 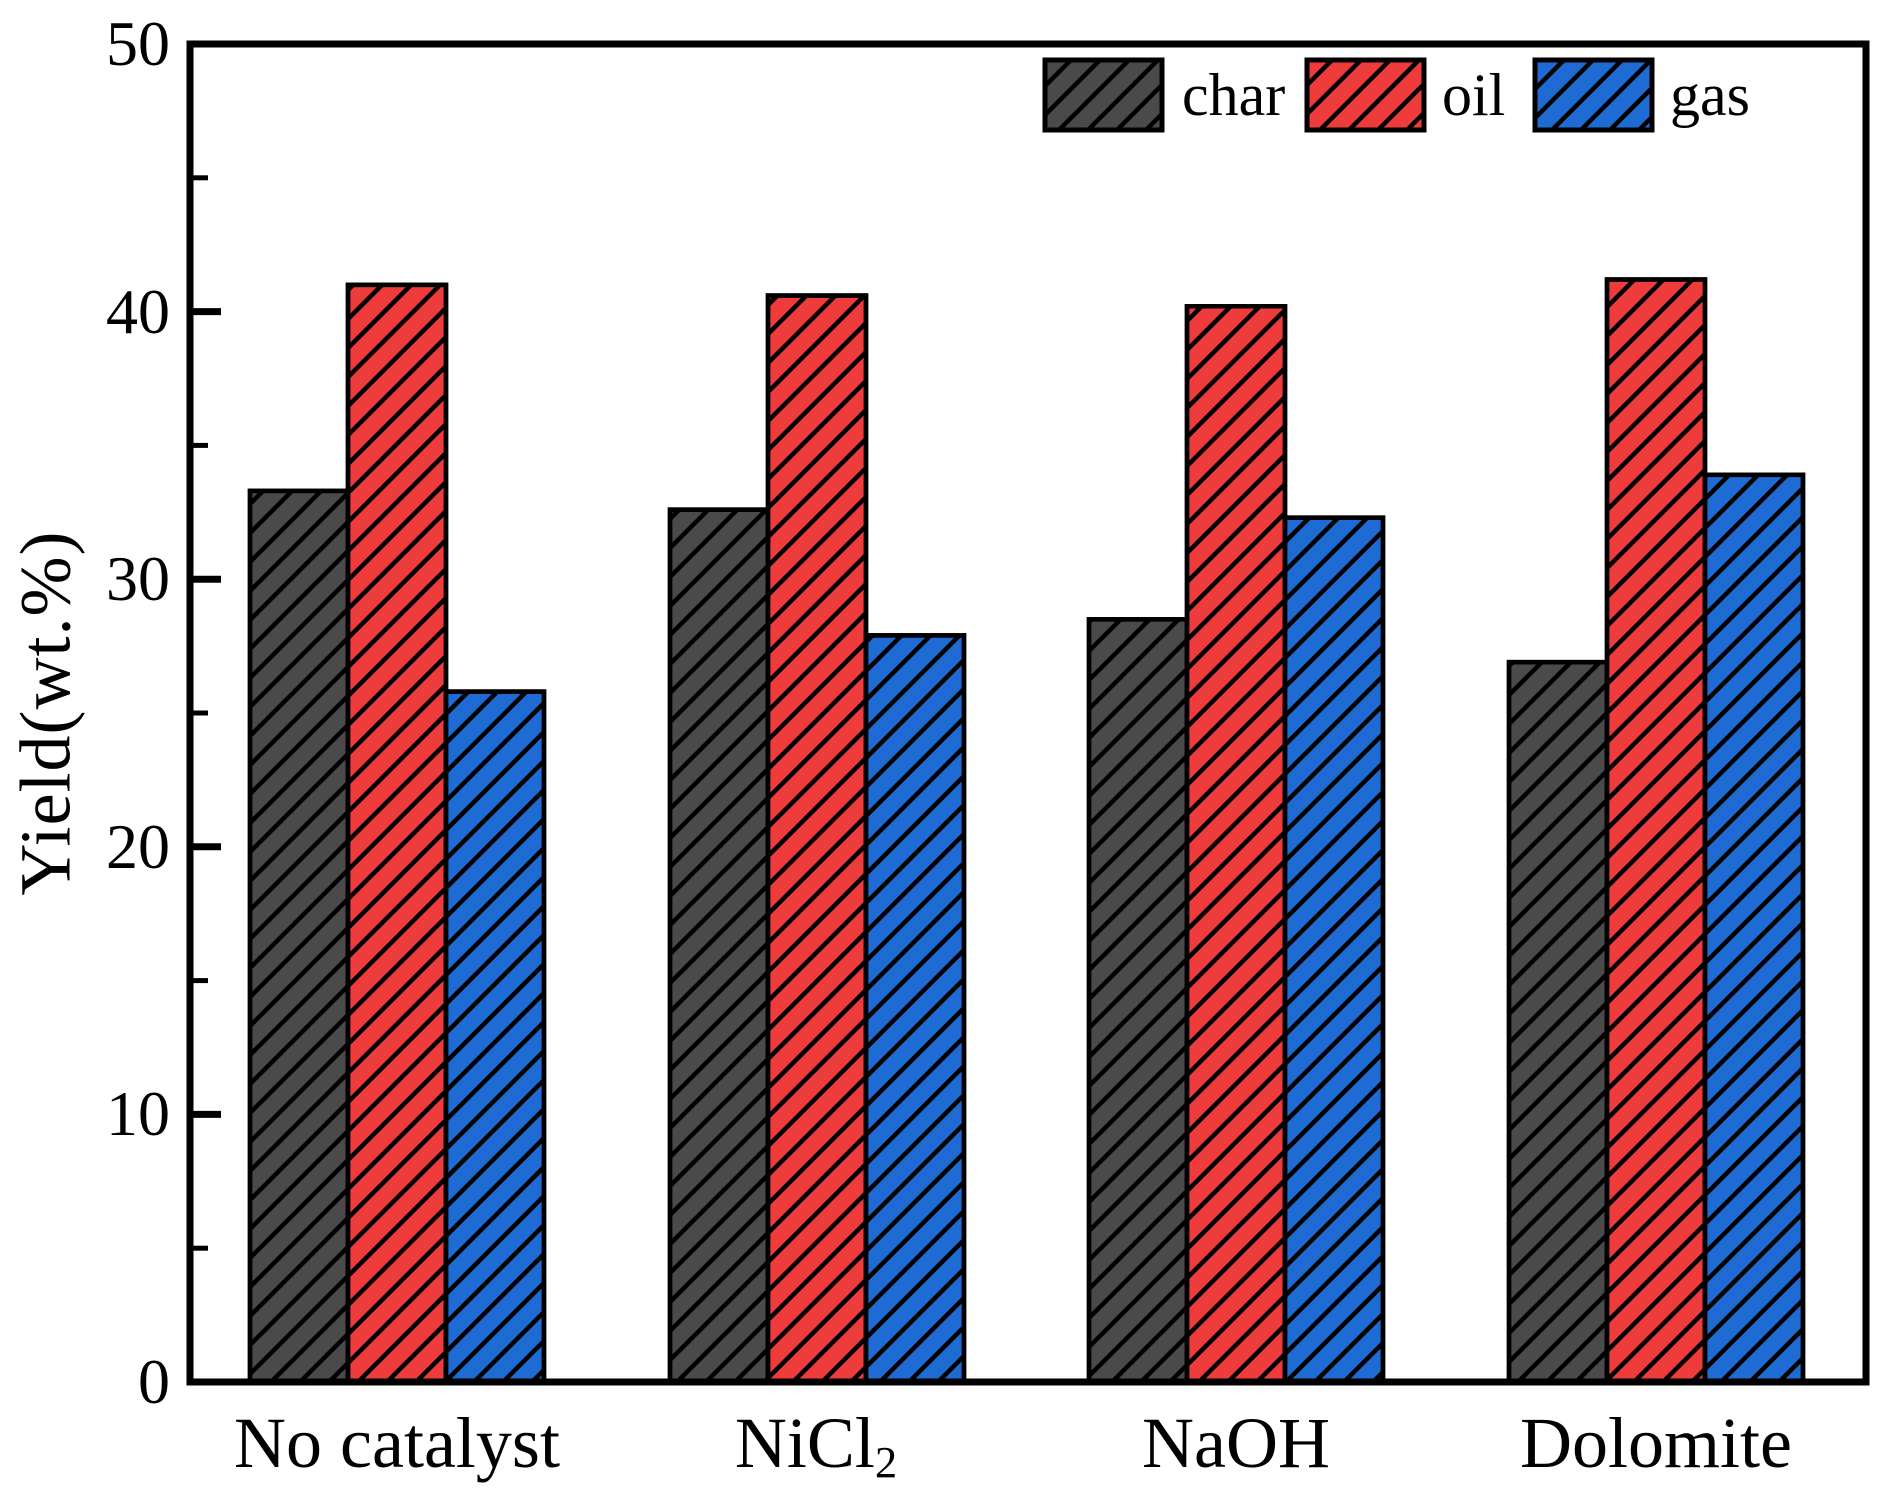 I want to click on bar-char-no-catalyst-hatch, so click(x=299, y=936).